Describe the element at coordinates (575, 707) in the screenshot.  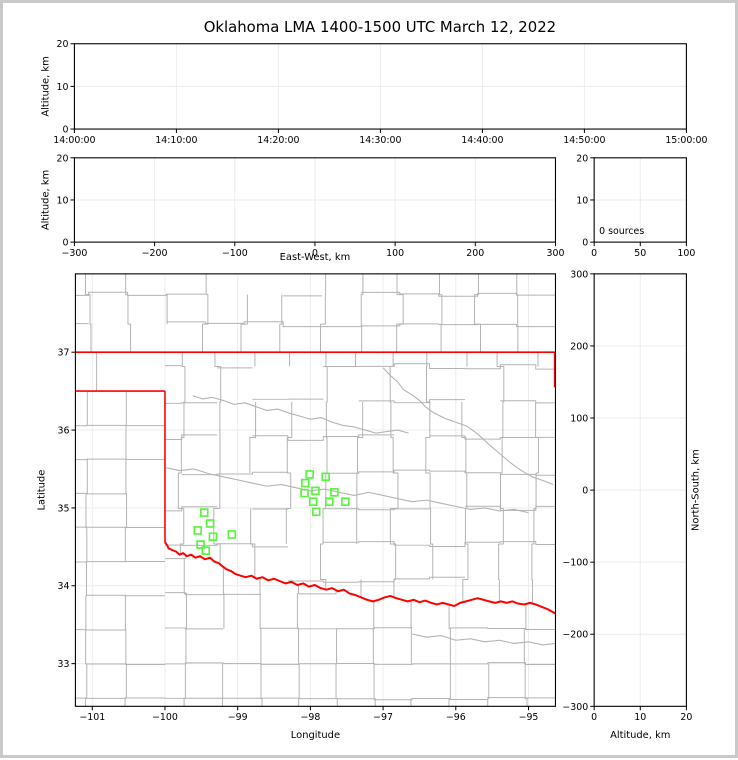
I see `y-tick-label: −300` at that location.